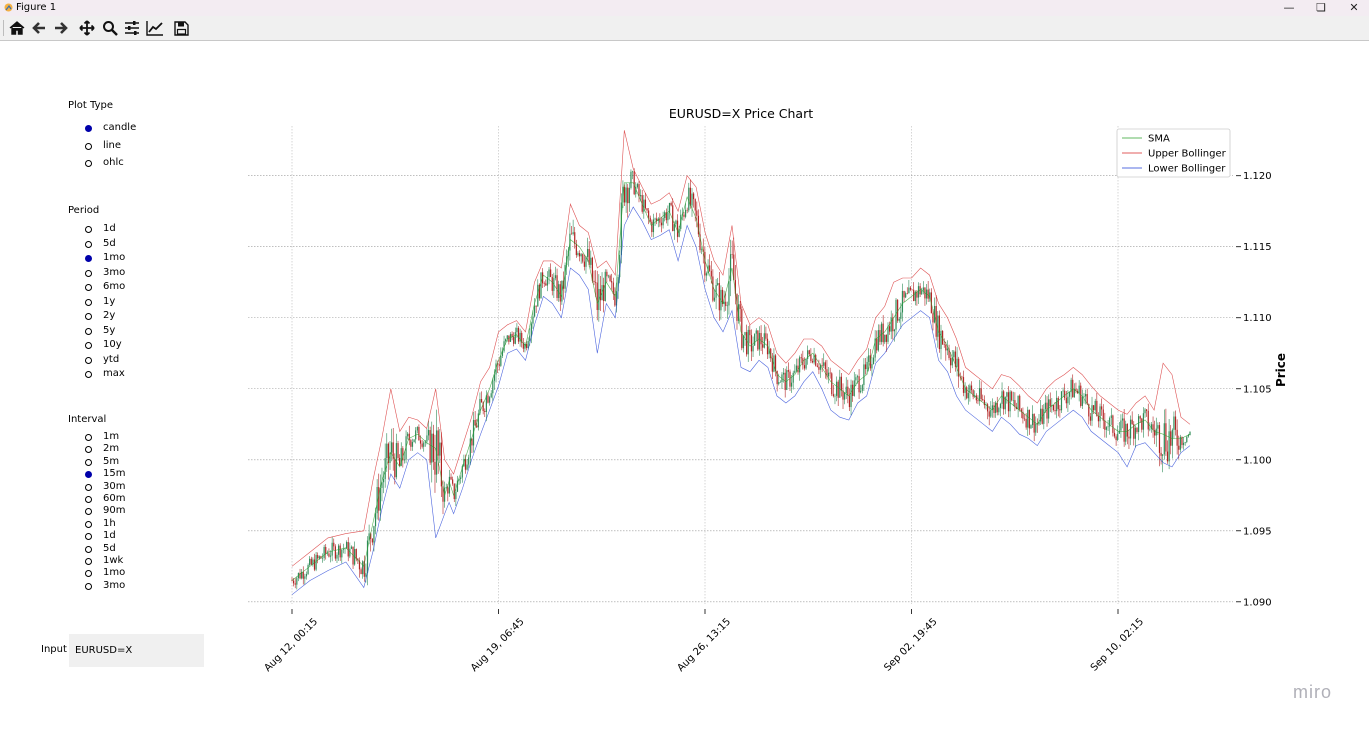 The width and height of the screenshot is (1369, 730). Describe the element at coordinates (1187, 154) in the screenshot. I see `legend-entry: Upper Bollinger` at that location.